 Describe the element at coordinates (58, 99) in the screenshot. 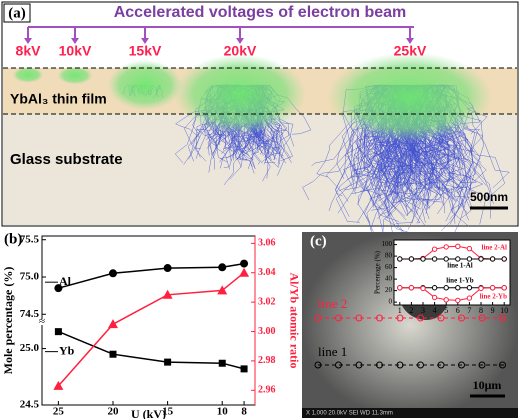

I see `film-label: YbAl₃ thin film` at that location.